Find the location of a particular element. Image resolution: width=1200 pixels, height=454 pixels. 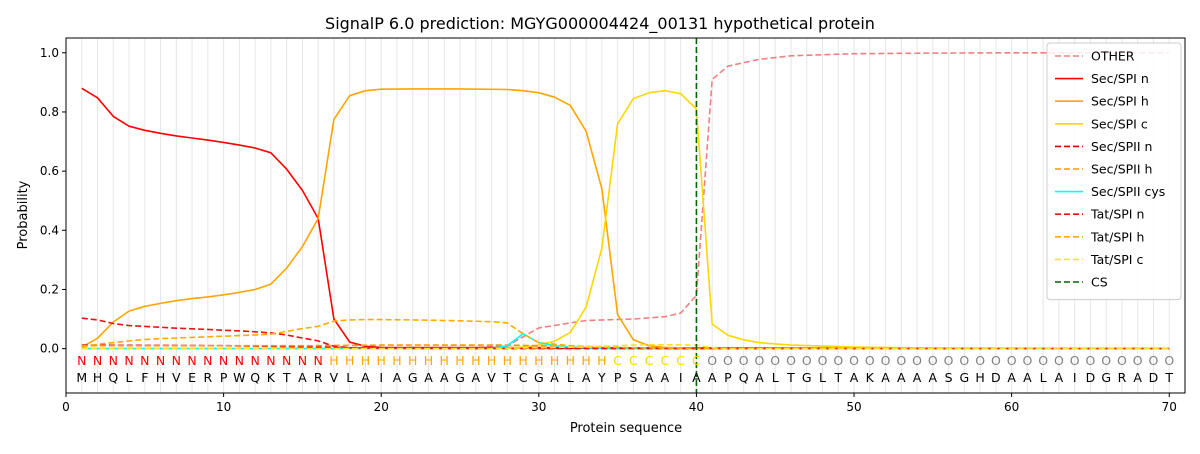

y-tick-label: 0.8 is located at coordinates (49, 112).